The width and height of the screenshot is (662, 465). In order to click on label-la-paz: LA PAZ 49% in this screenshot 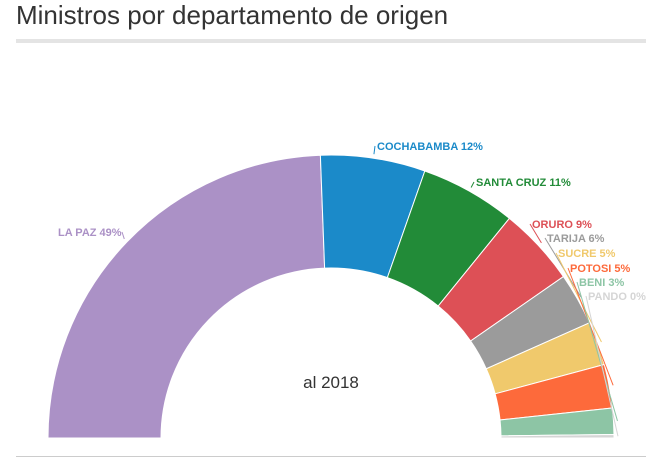, I will do `click(90, 233)`.